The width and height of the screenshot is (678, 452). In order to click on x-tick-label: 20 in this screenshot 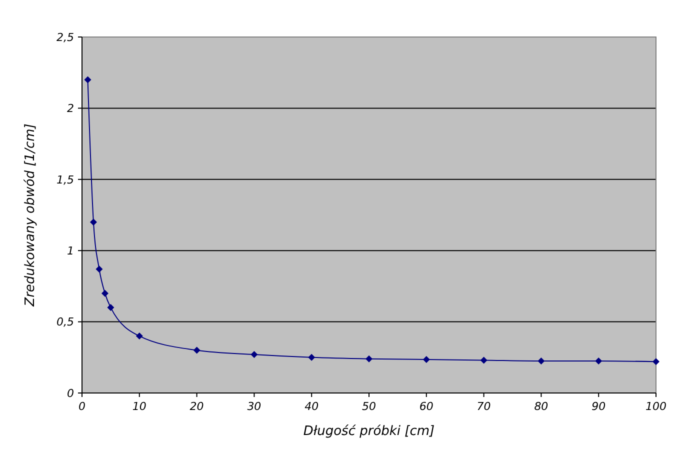, I will do `click(197, 406)`.